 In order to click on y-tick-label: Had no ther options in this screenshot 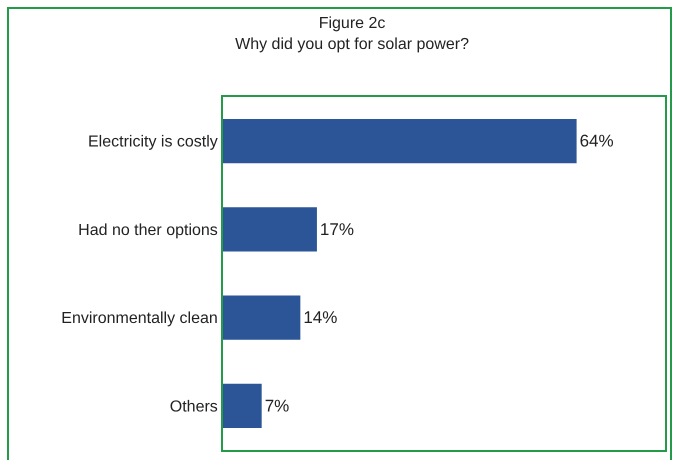, I will do `click(148, 230)`.